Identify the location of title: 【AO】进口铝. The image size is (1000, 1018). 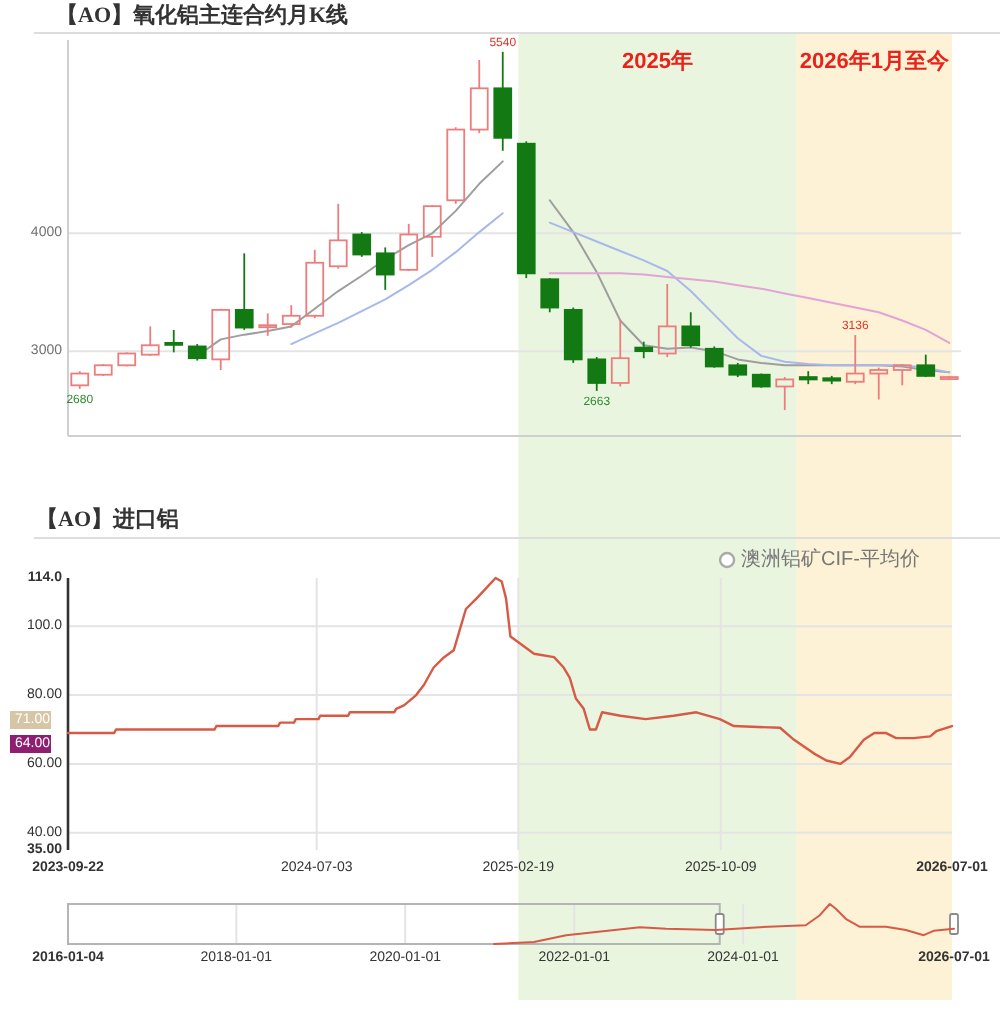
(107, 520).